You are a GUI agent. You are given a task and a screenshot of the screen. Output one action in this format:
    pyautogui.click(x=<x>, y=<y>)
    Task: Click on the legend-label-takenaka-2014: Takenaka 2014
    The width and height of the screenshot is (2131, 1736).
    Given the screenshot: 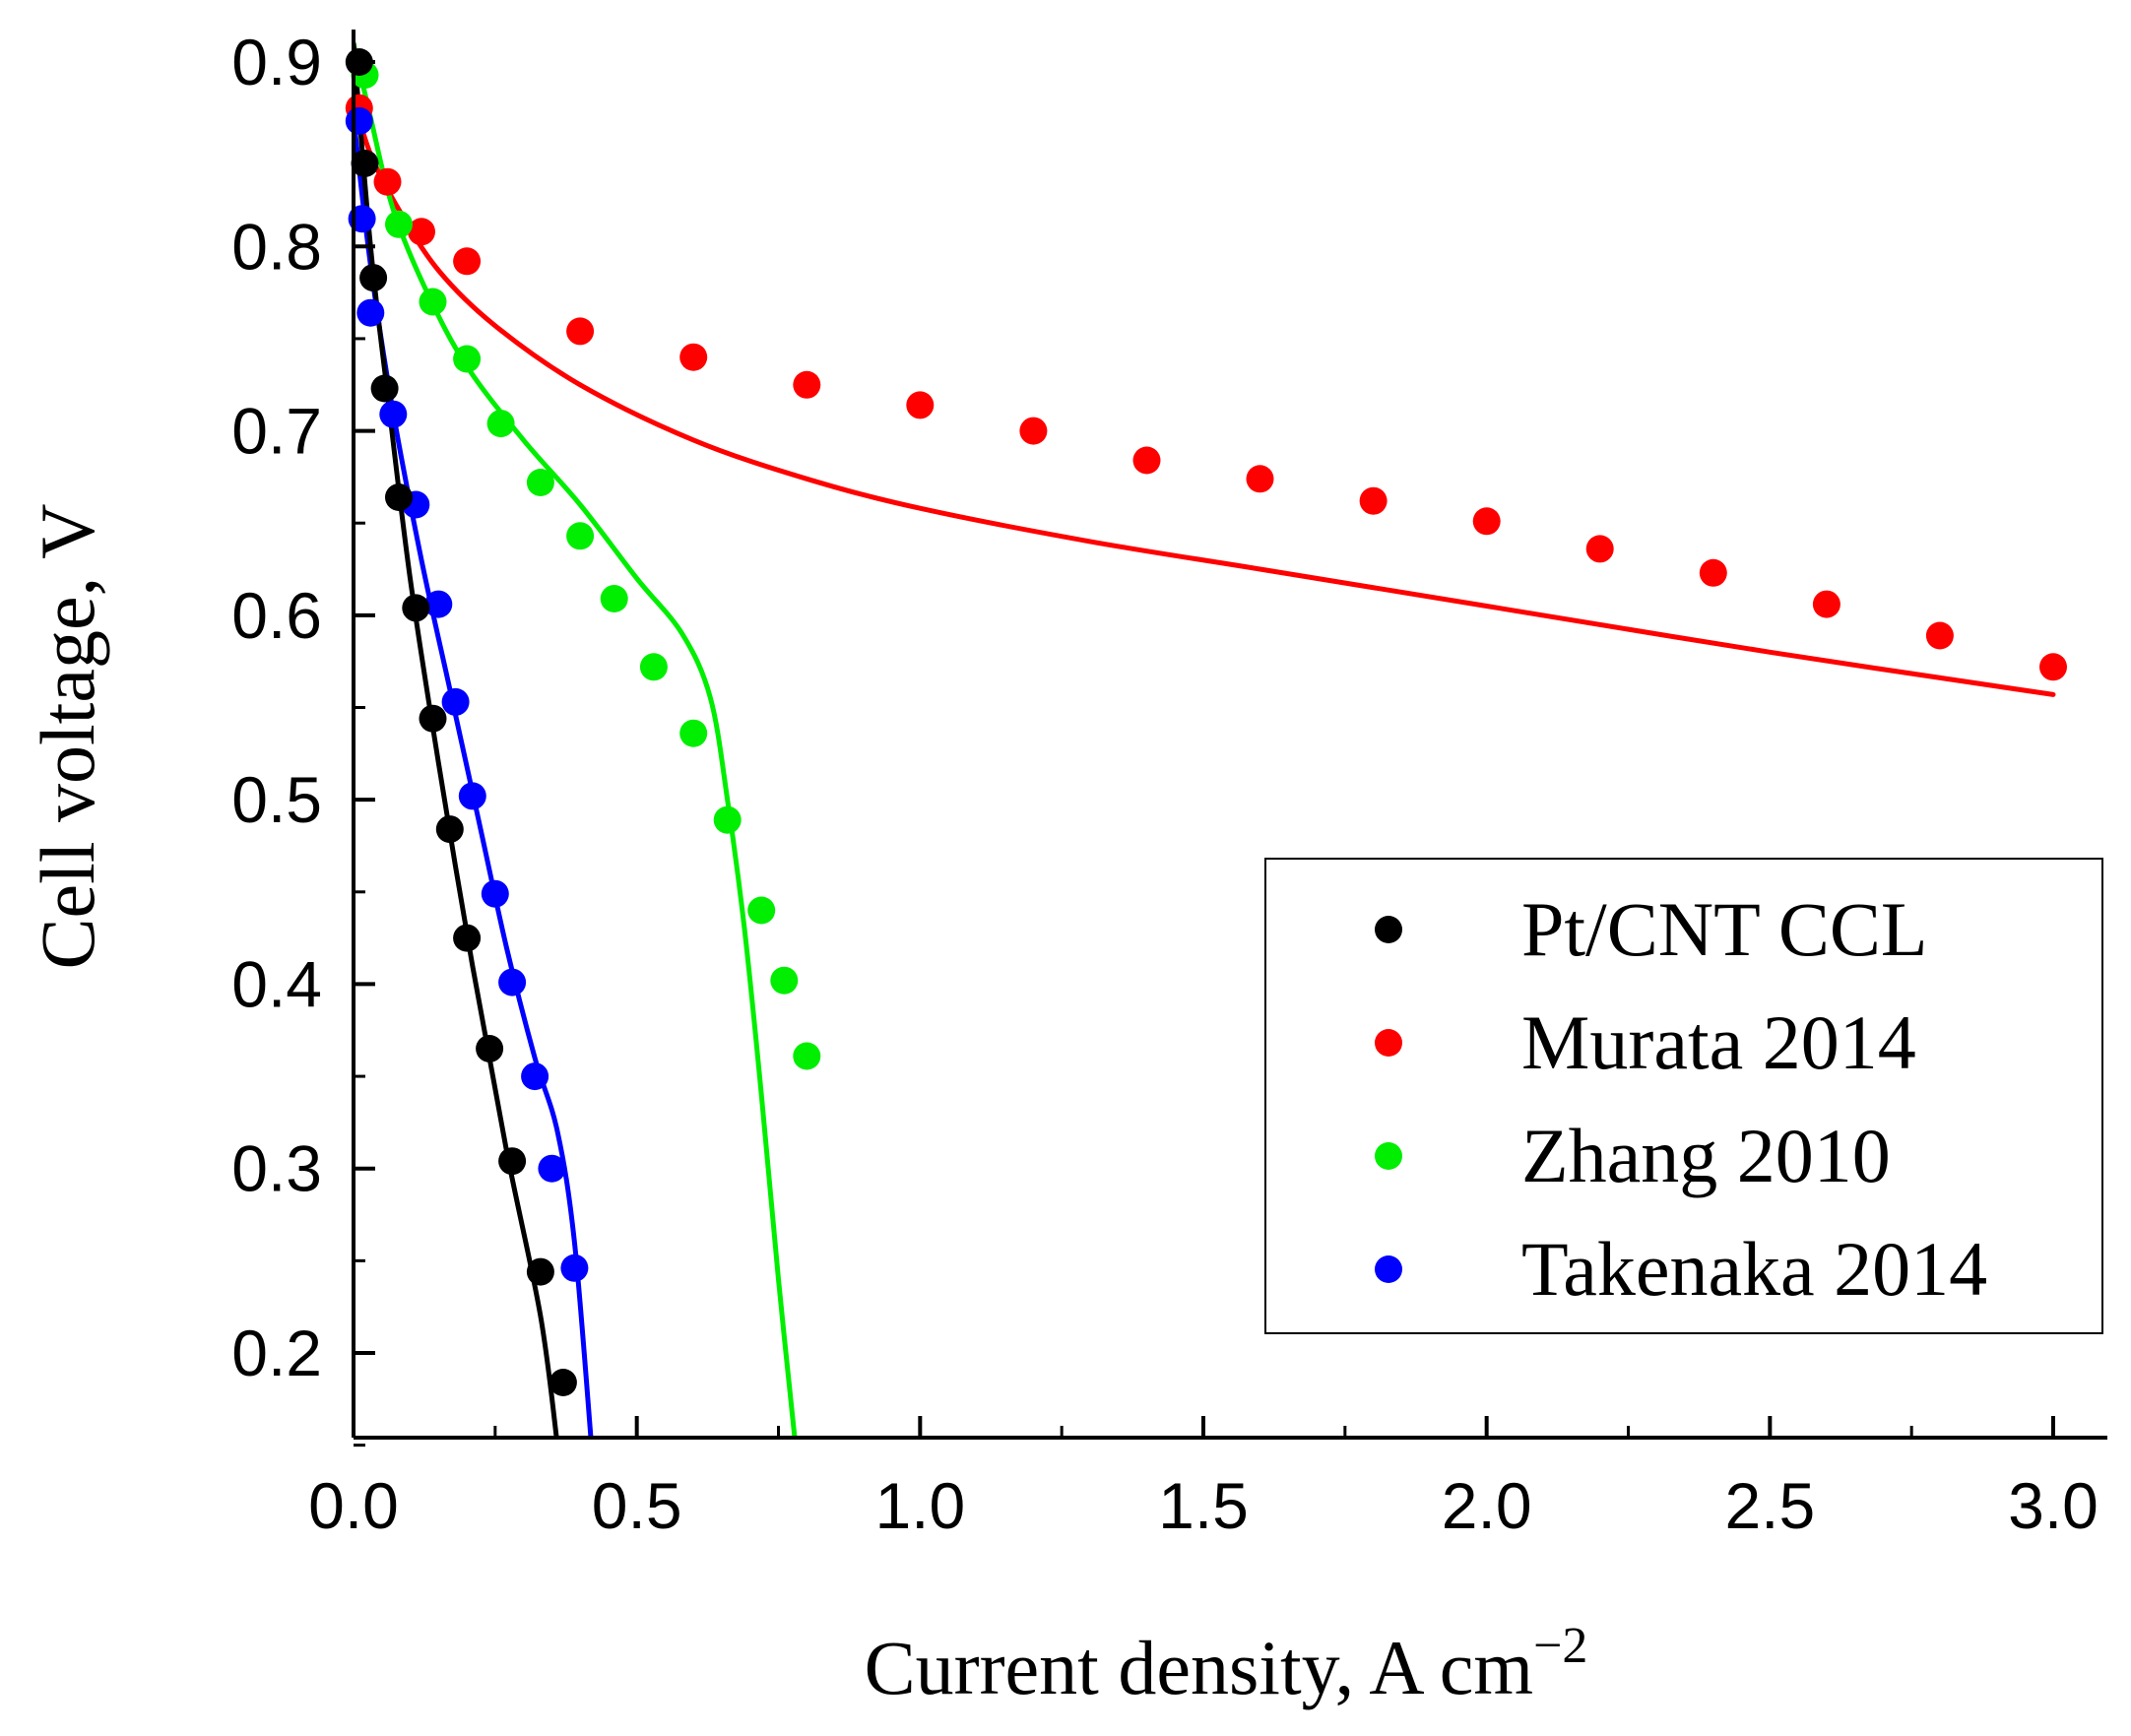 What is the action you would take?
    pyautogui.click(x=1754, y=1269)
    